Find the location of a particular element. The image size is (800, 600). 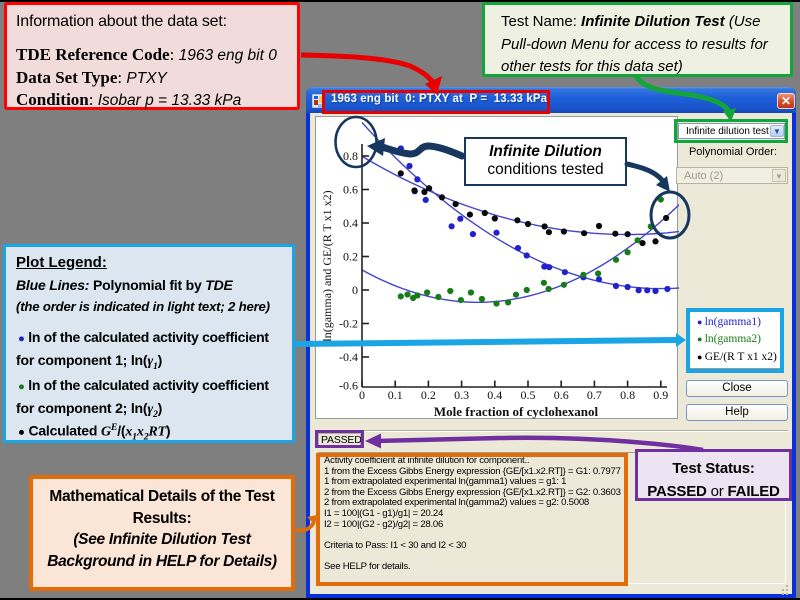

svg-text: 0.9 is located at coordinates (660, 395).